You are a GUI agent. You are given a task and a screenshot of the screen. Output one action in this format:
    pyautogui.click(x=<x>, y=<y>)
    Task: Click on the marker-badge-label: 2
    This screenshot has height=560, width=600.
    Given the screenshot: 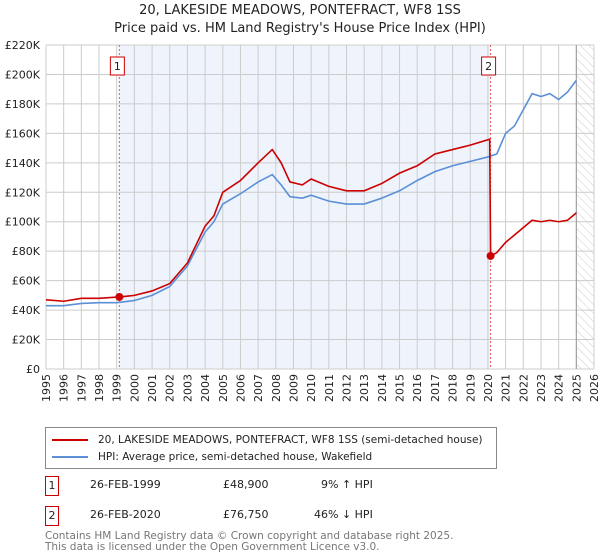 What is the action you would take?
    pyautogui.click(x=488, y=66)
    